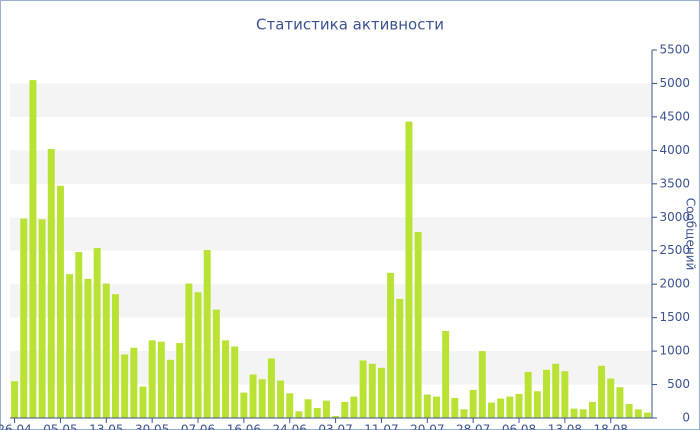 Image resolution: width=700 pixels, height=430 pixels. I want to click on y-tick-label: 2000, so click(674, 284).